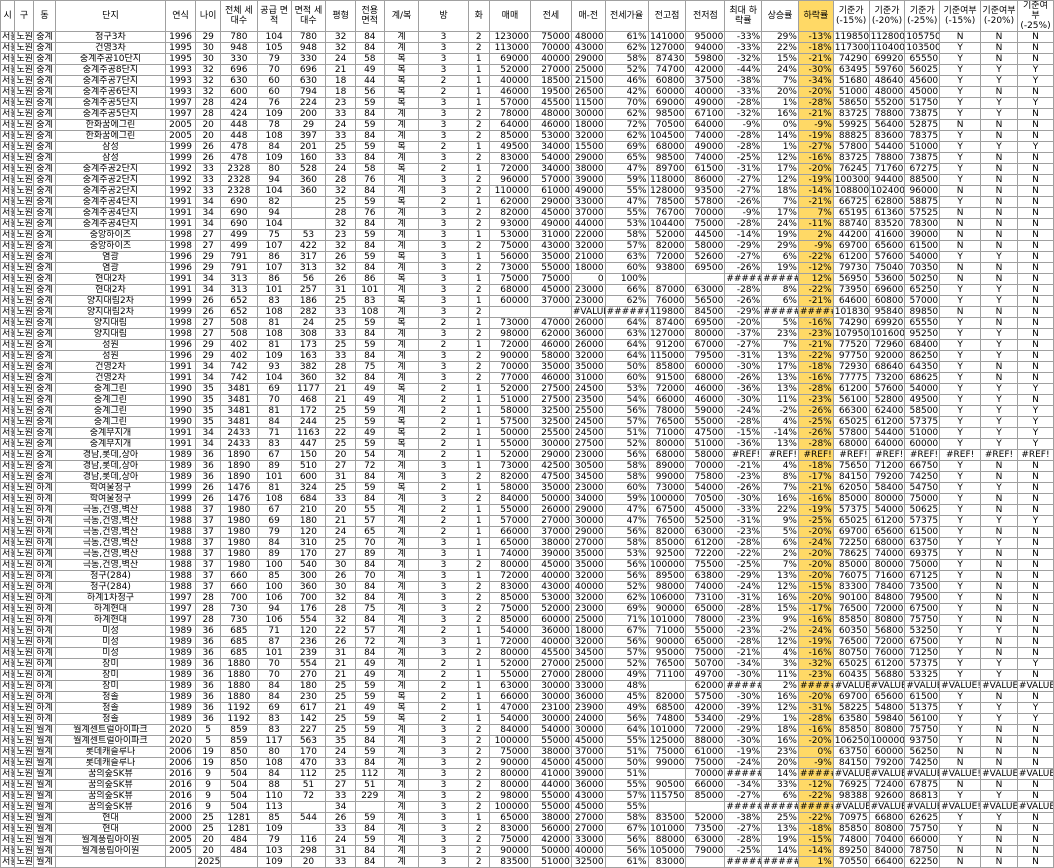 The width and height of the screenshot is (1054, 868). What do you see at coordinates (922, 488) in the screenshot?
I see `table-cell: 54750` at bounding box center [922, 488].